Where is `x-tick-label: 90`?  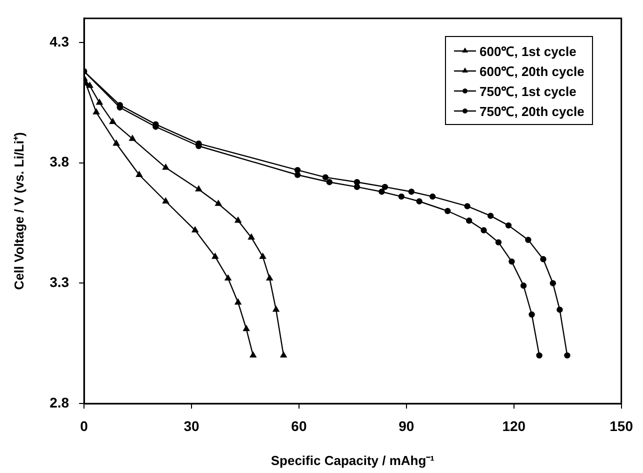
x-tick-label: 90 is located at coordinates (406, 426).